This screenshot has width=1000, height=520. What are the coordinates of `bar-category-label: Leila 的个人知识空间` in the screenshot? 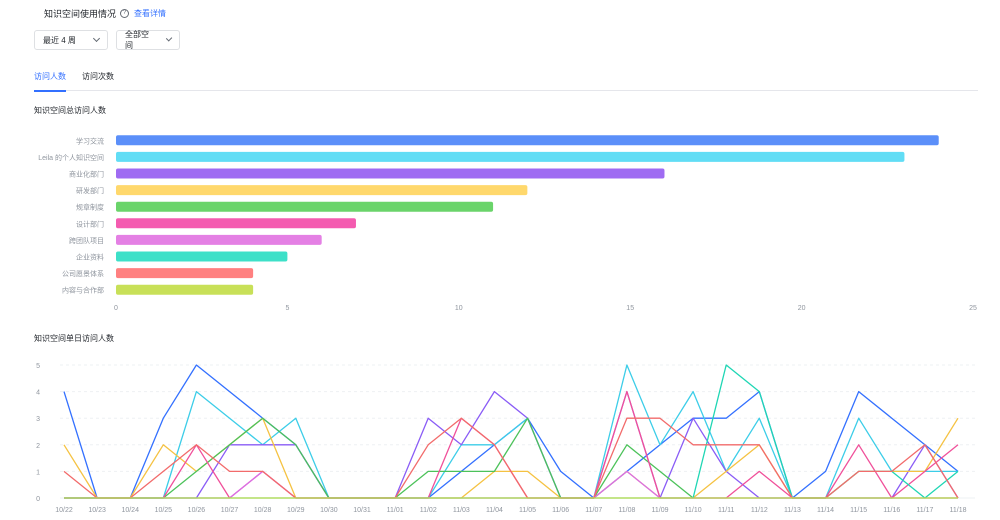 It's located at (71, 157).